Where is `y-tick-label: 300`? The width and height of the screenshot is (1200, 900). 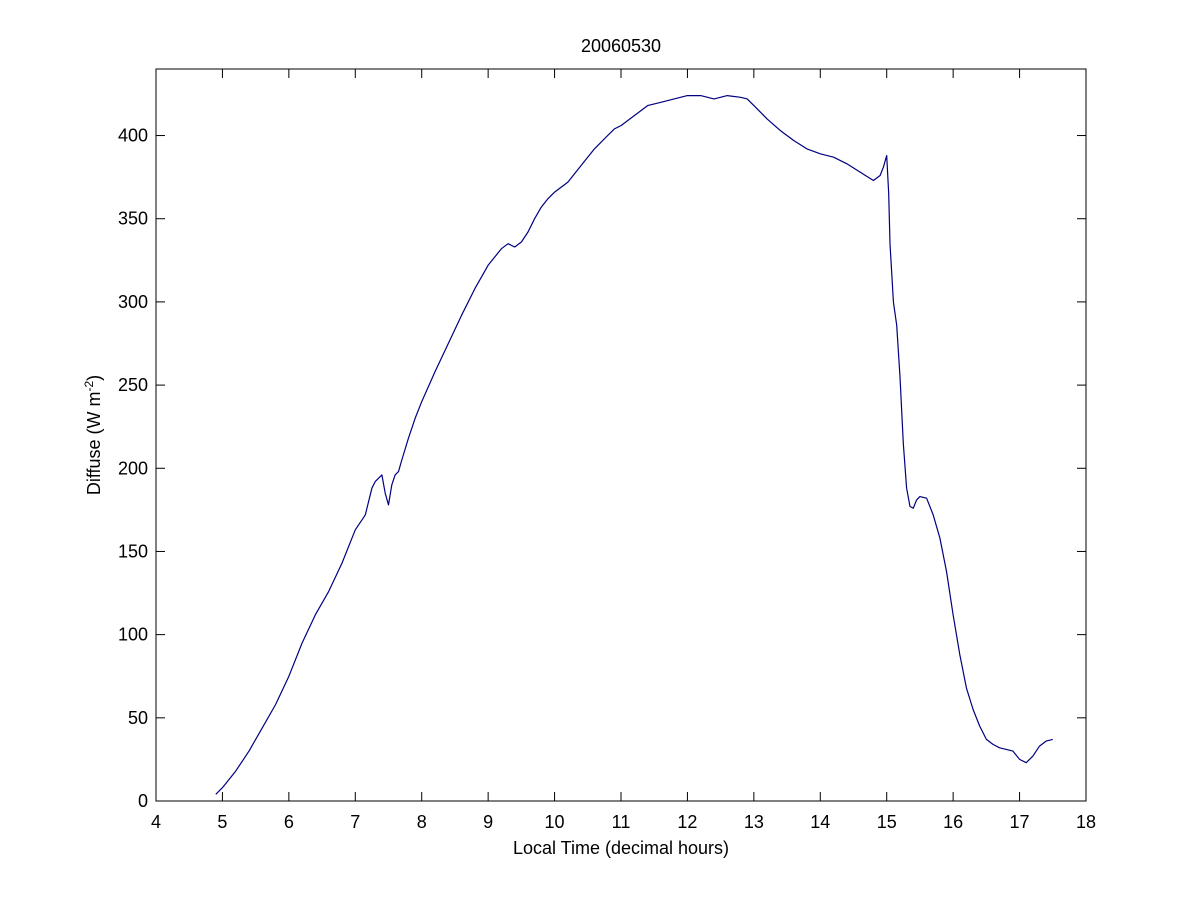 y-tick-label: 300 is located at coordinates (133, 302).